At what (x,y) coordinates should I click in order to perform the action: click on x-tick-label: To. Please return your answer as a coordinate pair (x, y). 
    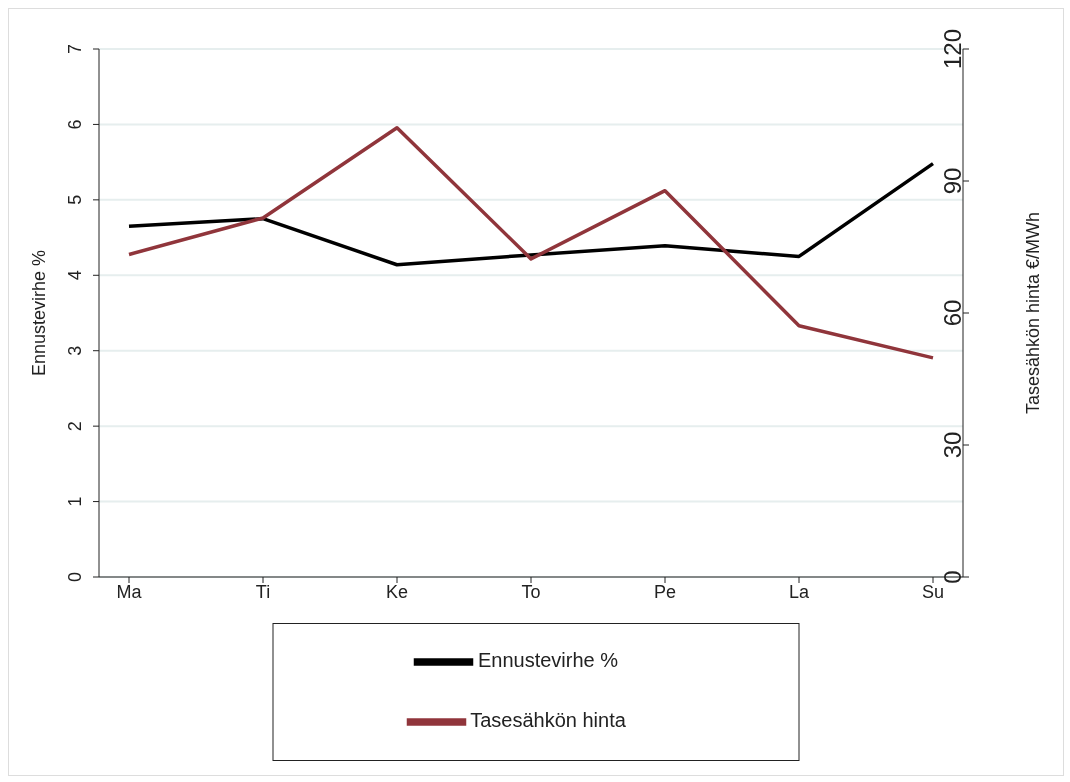
    Looking at the image, I should click on (531, 591).